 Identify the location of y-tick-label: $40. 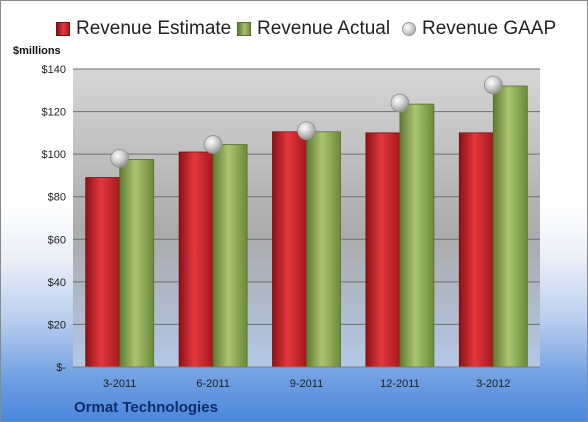
(57, 283).